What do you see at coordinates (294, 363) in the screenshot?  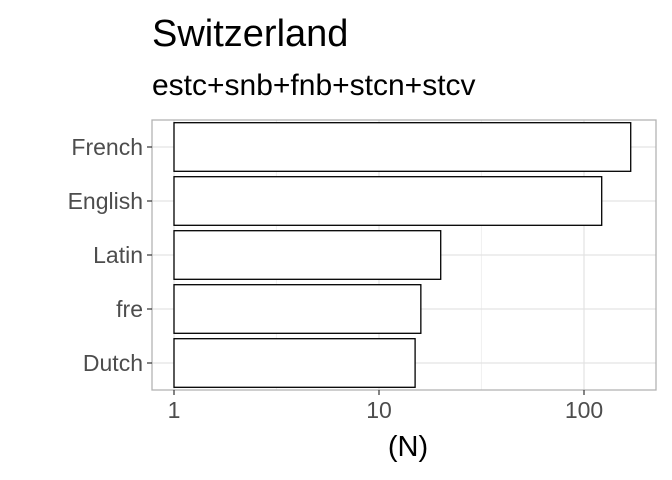 I see `bar-dutch` at bounding box center [294, 363].